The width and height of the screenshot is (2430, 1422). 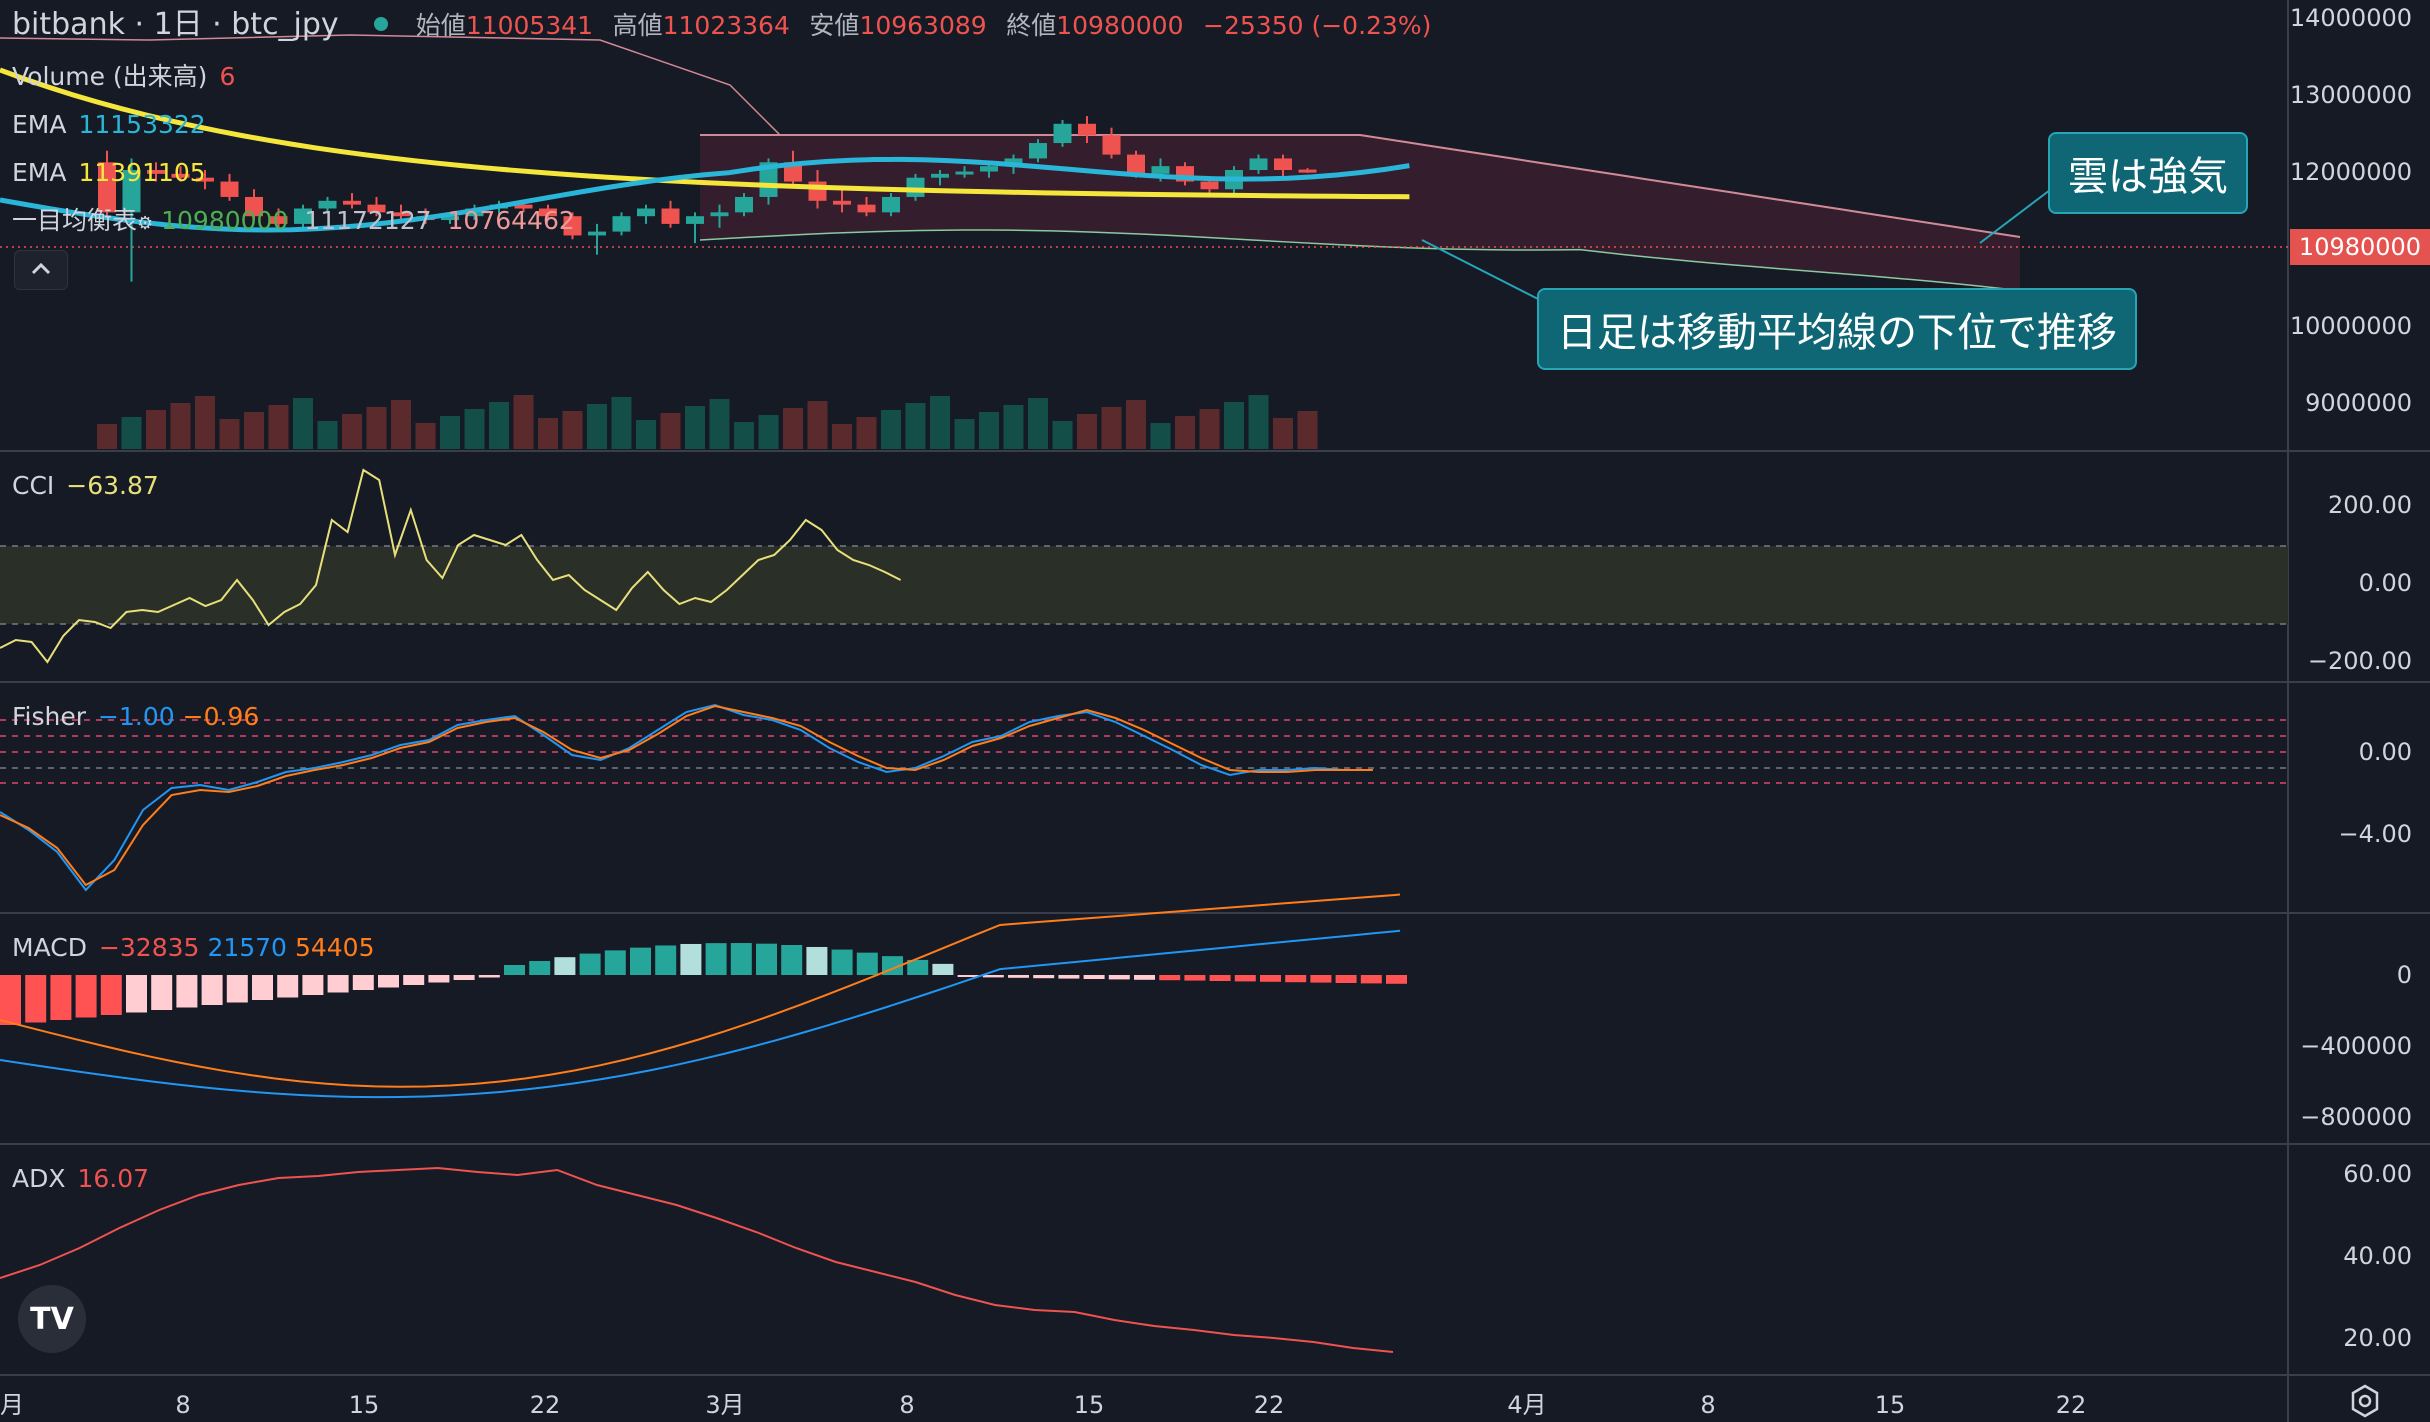 I want to click on chevron-up-icon, so click(x=41, y=268).